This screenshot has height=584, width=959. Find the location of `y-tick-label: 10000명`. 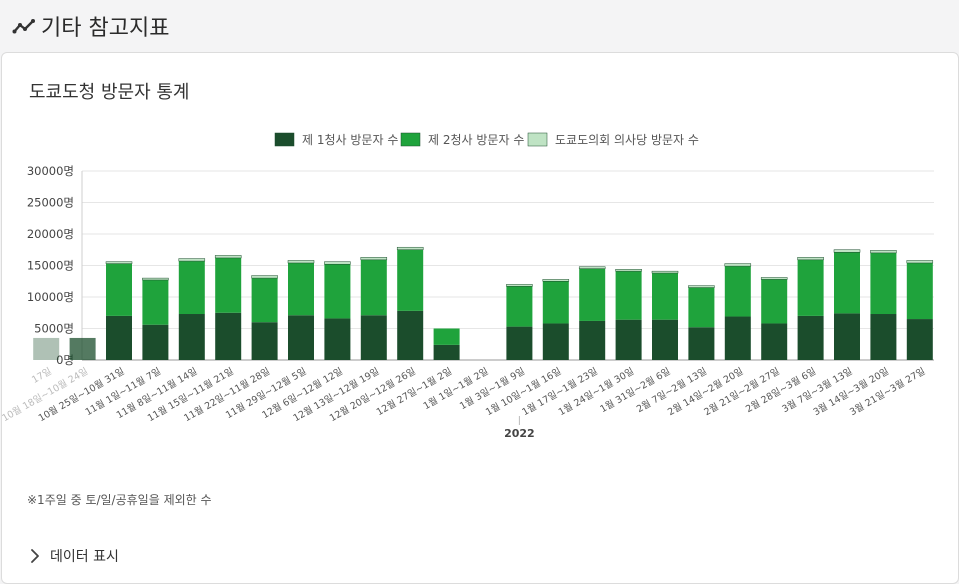

y-tick-label: 10000명 is located at coordinates (50, 297).